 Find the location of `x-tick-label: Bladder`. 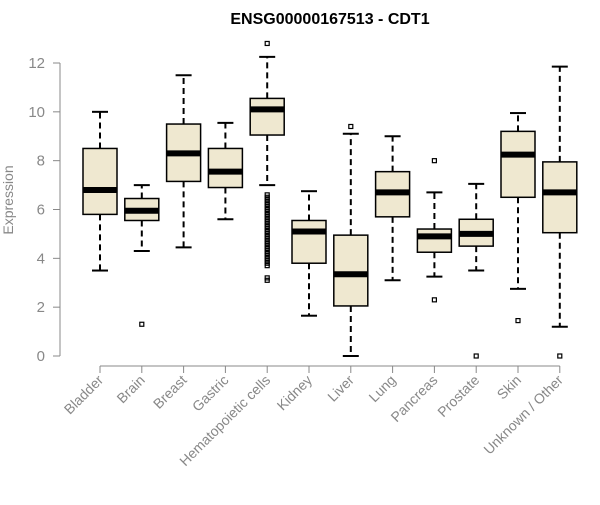

x-tick-label: Bladder is located at coordinates (84, 395).